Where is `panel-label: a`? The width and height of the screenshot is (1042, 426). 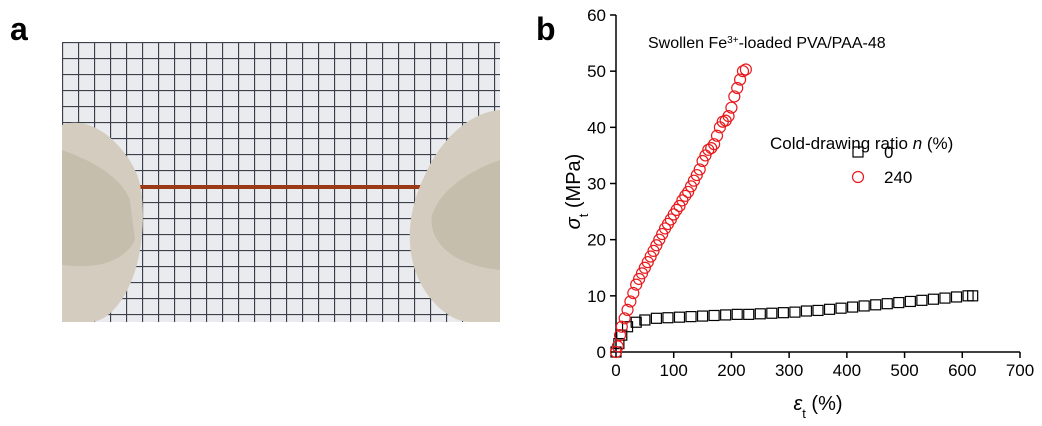 panel-label: a is located at coordinates (19, 29).